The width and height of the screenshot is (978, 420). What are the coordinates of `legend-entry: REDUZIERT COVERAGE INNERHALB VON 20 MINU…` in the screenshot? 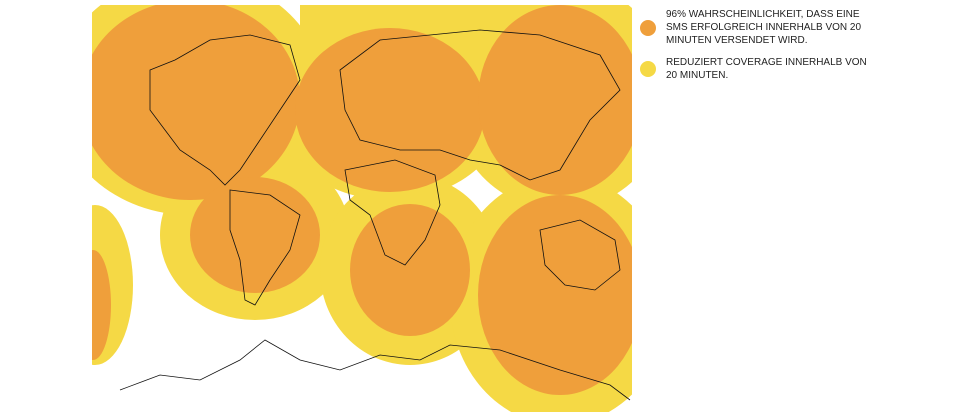 It's located at (760, 69).